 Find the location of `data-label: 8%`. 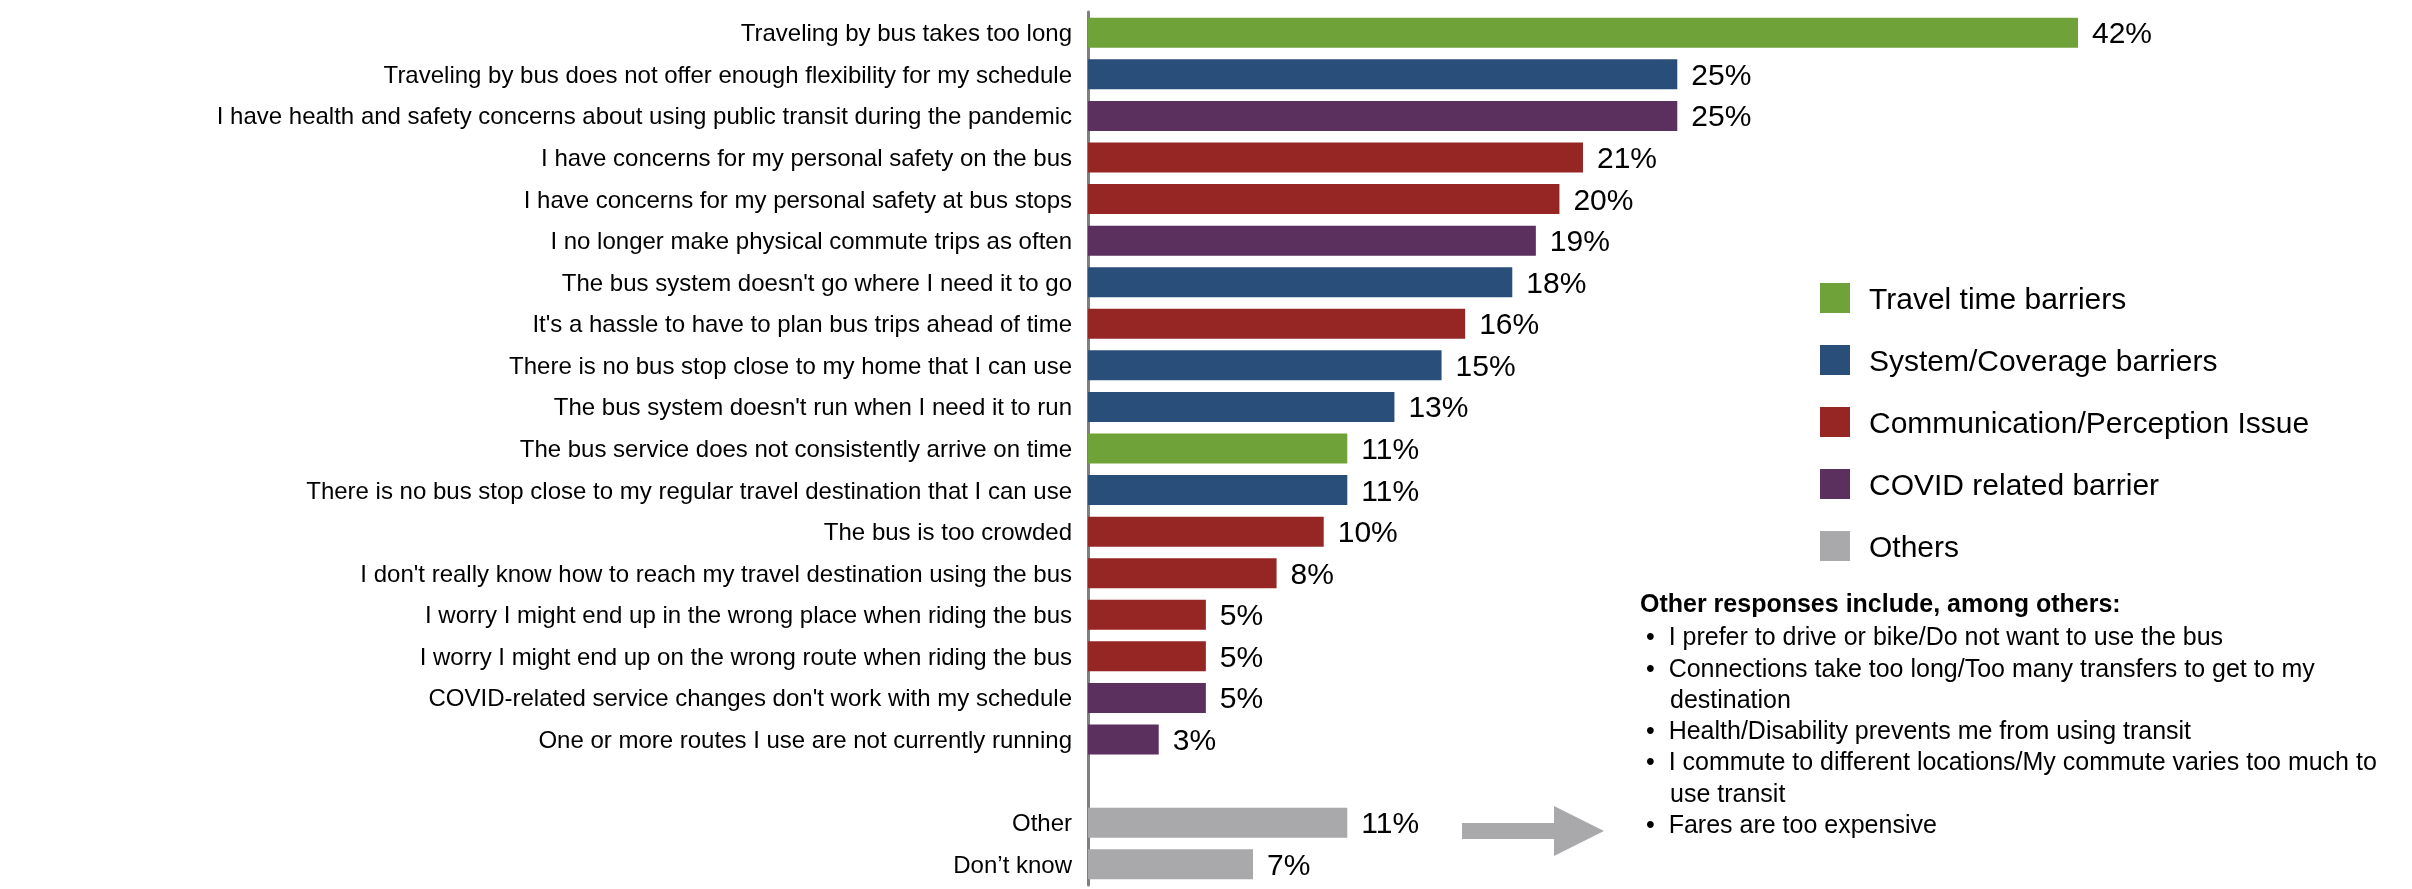

data-label: 8% is located at coordinates (1312, 573).